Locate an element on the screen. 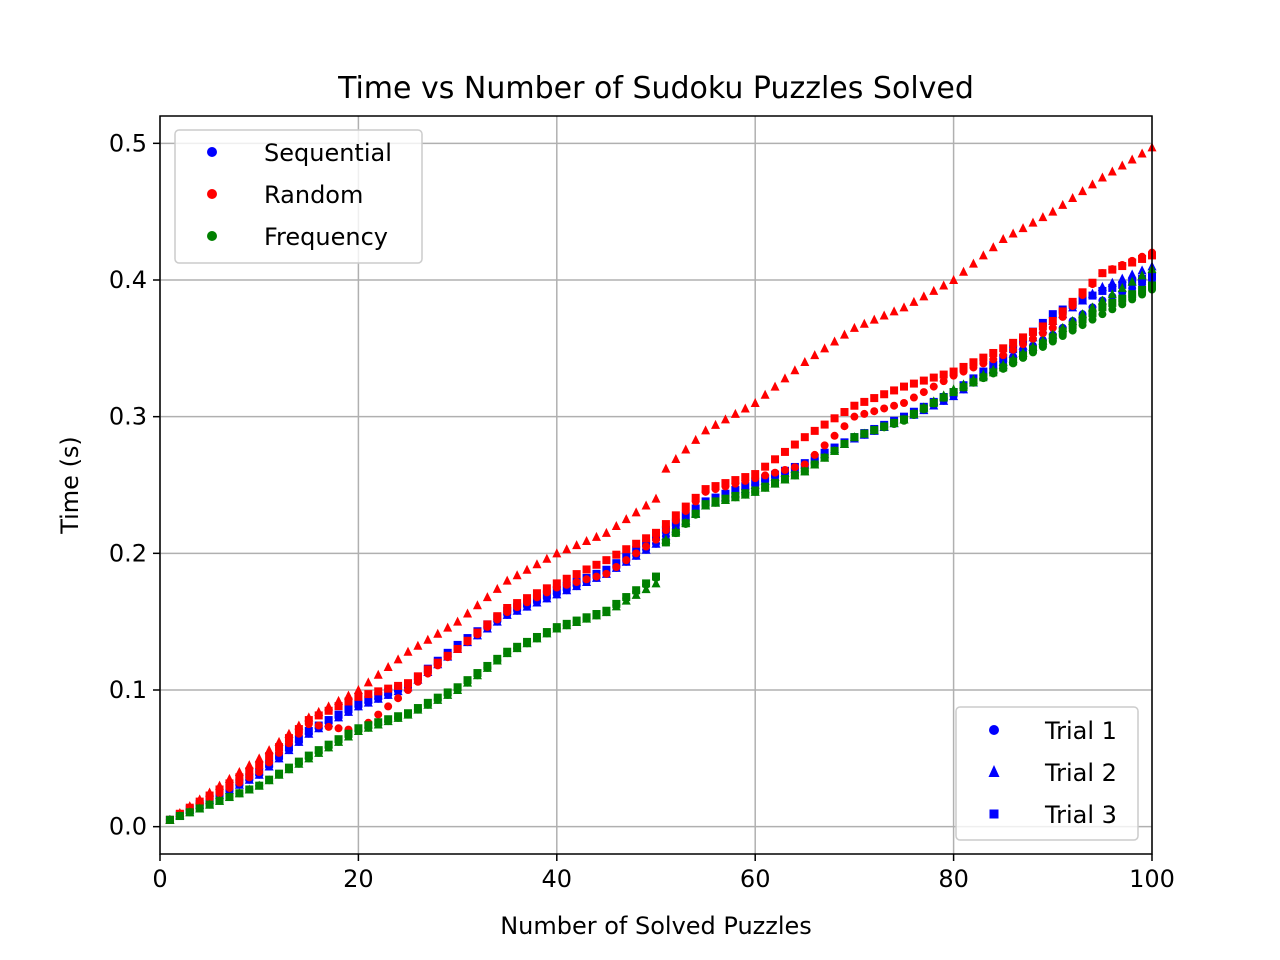 The width and height of the screenshot is (1280, 960). legend-trial1-marker is located at coordinates (994, 730).